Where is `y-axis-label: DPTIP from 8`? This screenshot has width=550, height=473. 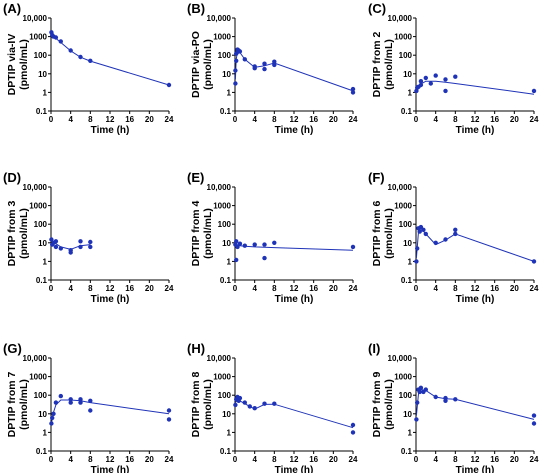 y-axis-label: DPTIP from 8 is located at coordinates (196, 404).